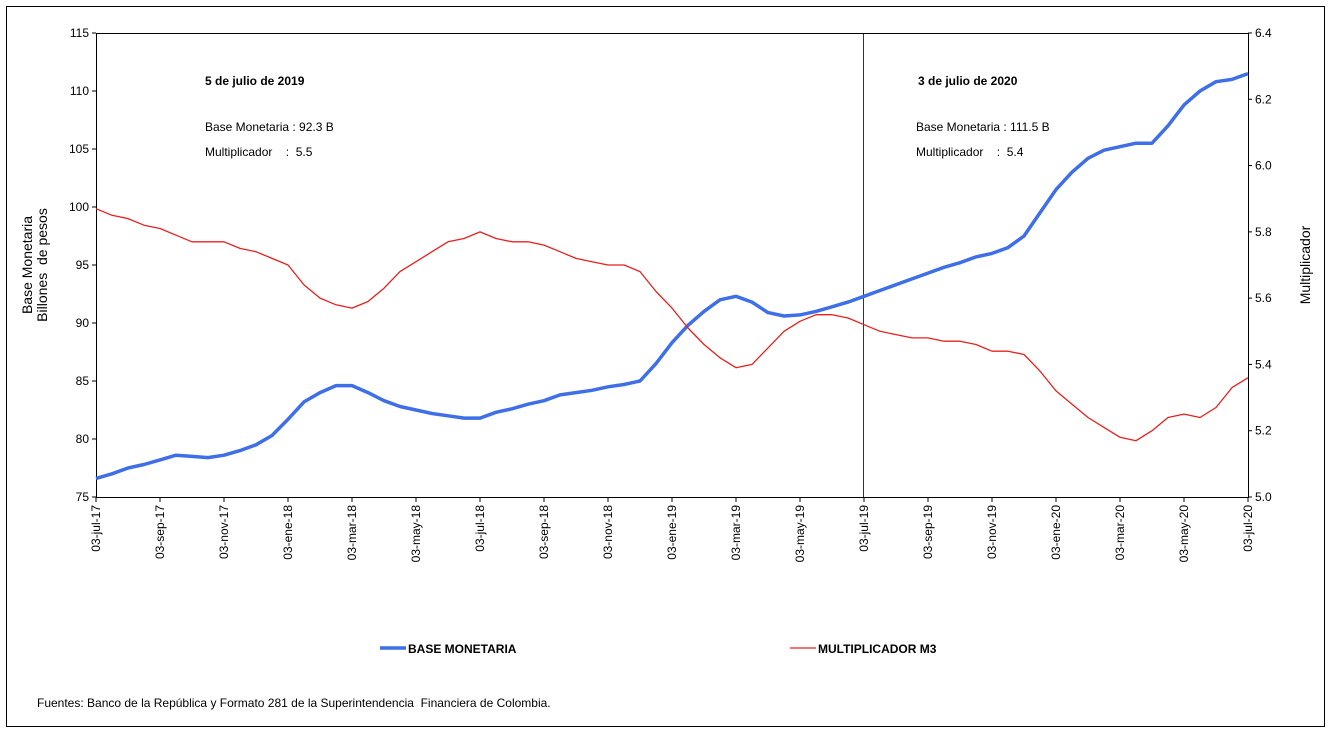 The height and width of the screenshot is (734, 1331). Describe the element at coordinates (1263, 33) in the screenshot. I see `y2-tick-label: 6.4` at that location.